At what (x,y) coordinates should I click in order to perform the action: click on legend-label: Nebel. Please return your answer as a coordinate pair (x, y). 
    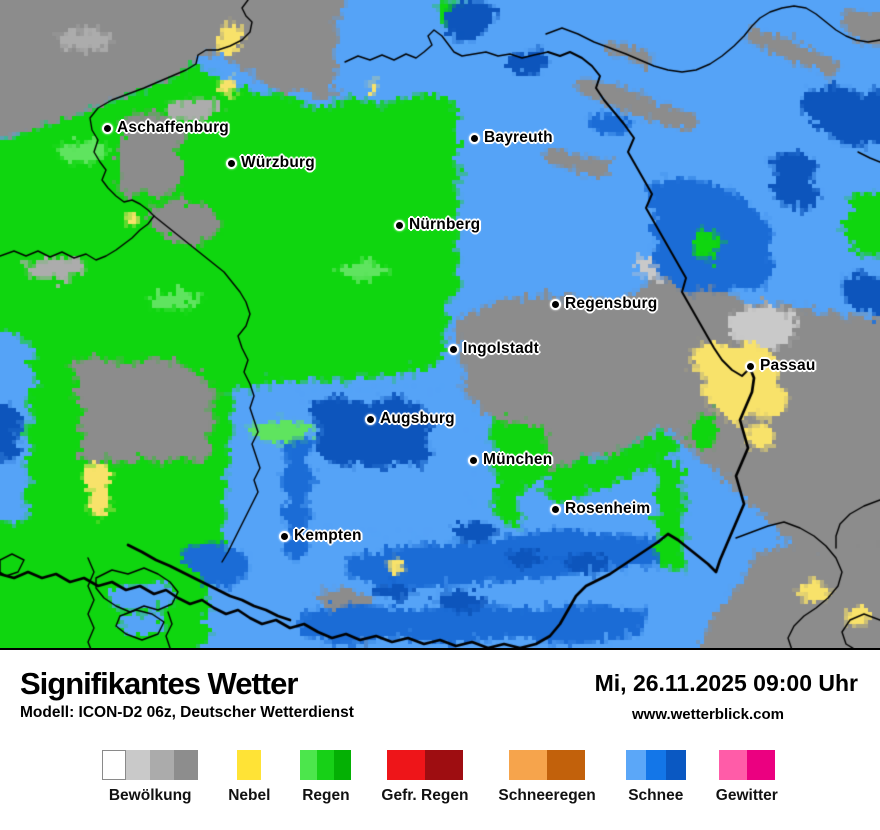
    Looking at the image, I should click on (249, 795).